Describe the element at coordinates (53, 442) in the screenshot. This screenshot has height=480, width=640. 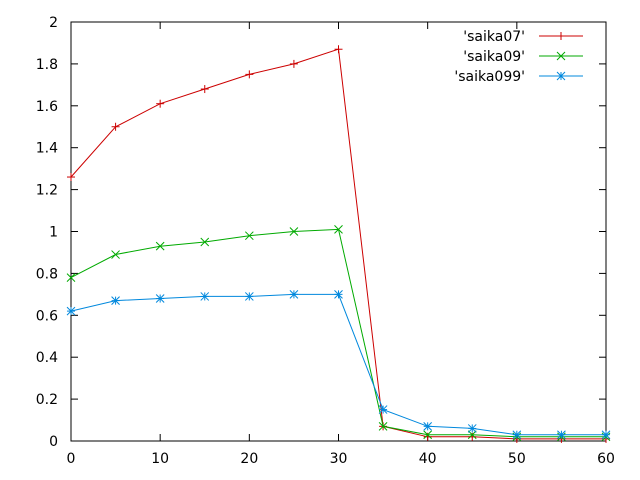
I see `y-tick-label: 0` at that location.